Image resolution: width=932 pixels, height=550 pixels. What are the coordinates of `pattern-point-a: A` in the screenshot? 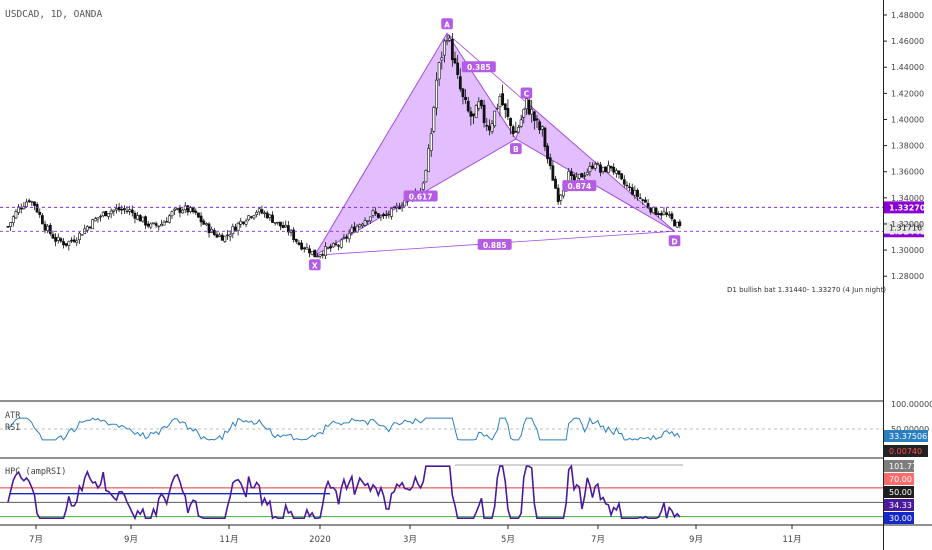 It's located at (447, 24).